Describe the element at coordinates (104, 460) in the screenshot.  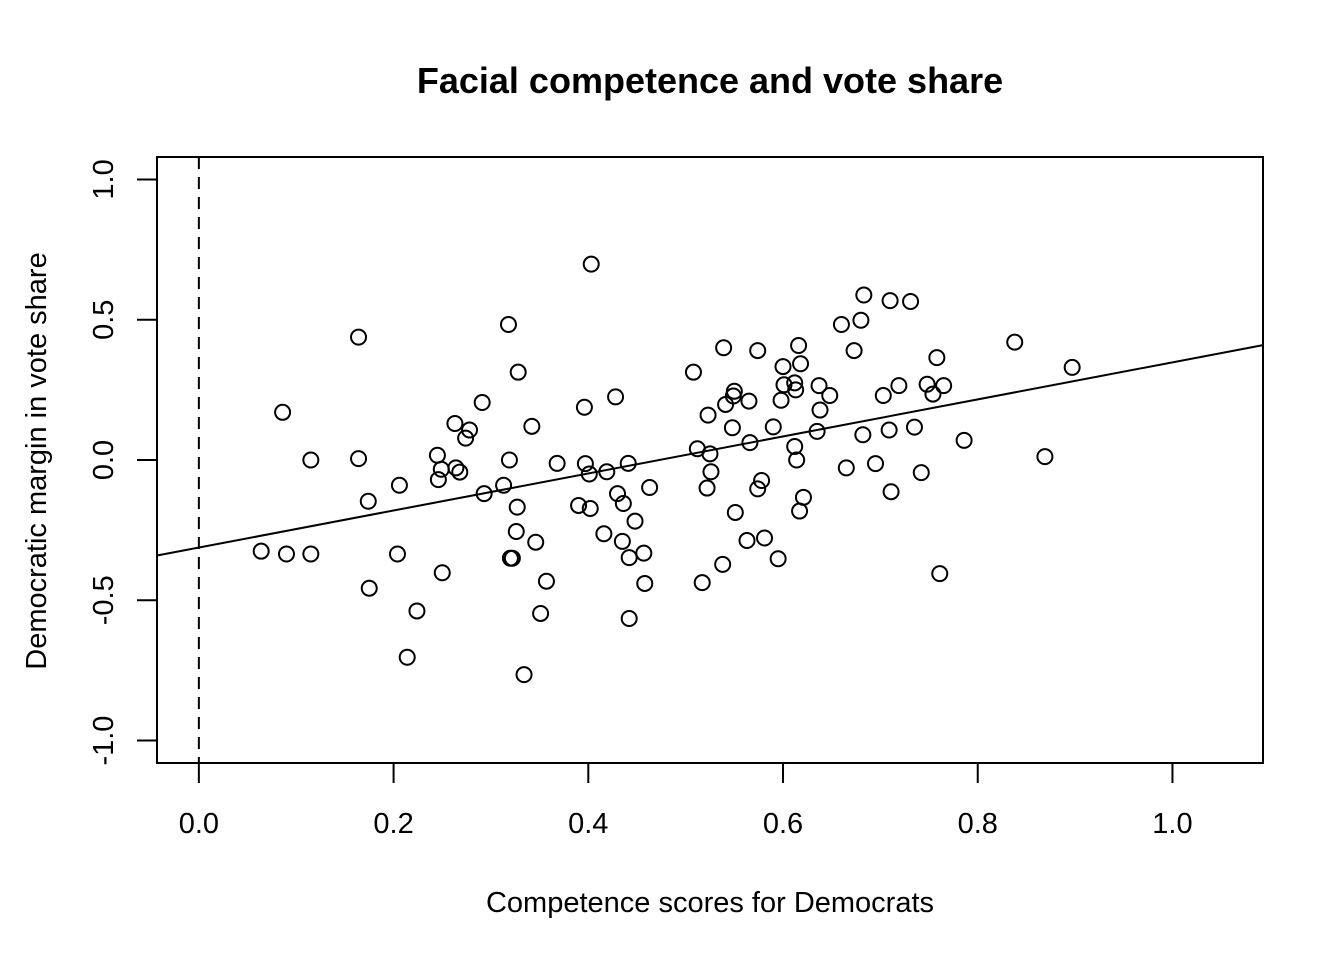
I see `y-tick-label: 0.0` at that location.